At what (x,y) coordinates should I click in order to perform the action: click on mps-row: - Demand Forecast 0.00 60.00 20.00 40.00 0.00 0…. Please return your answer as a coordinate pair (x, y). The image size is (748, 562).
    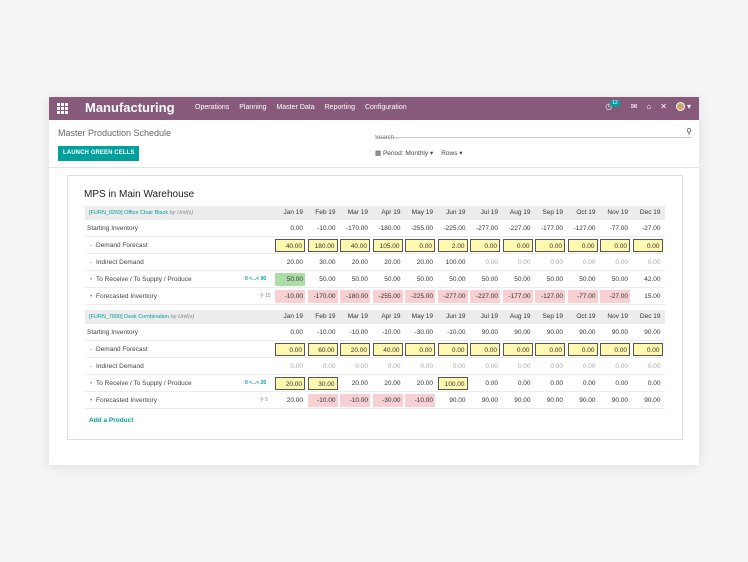
    Looking at the image, I should click on (375, 349).